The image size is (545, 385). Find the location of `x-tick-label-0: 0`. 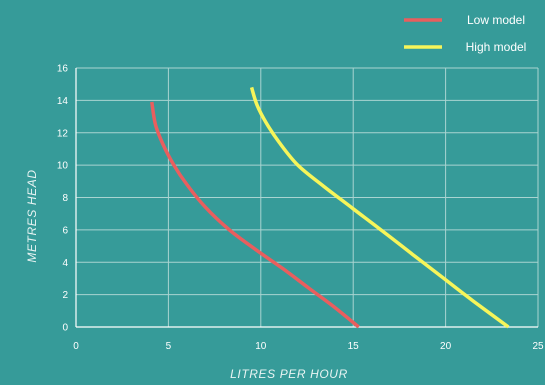

x-tick-label-0: 0 is located at coordinates (76, 346).